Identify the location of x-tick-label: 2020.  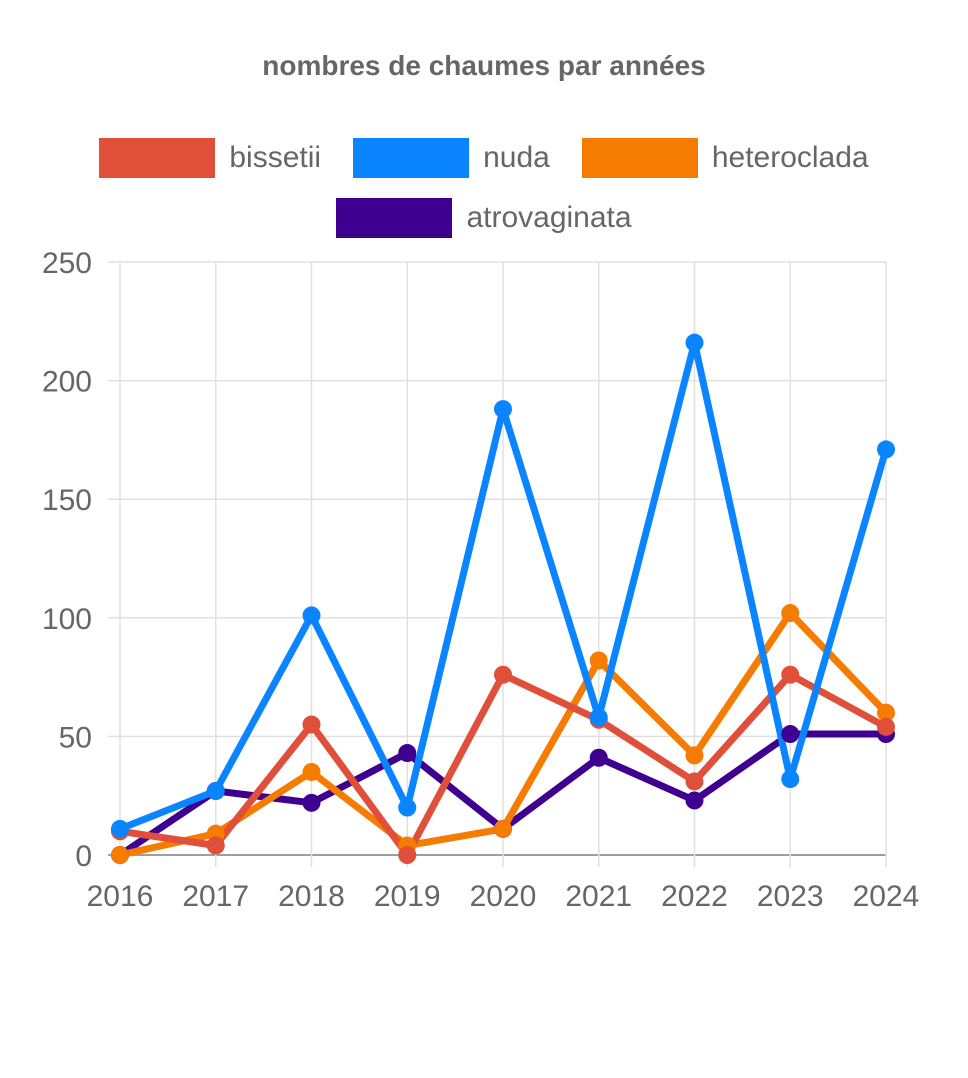
(503, 896).